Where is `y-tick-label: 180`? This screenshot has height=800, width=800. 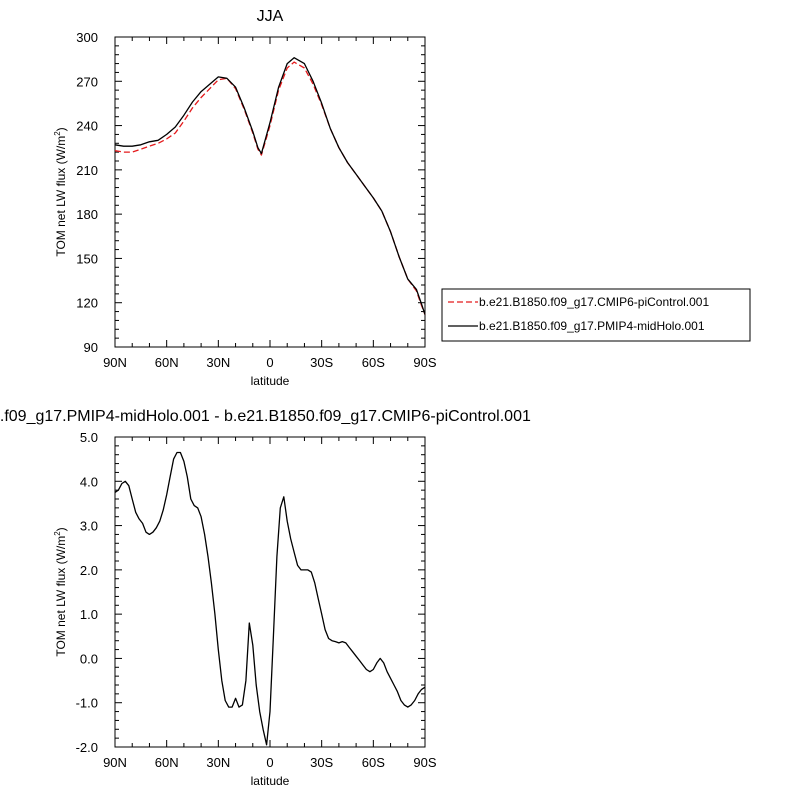
y-tick-label: 180 is located at coordinates (87, 214).